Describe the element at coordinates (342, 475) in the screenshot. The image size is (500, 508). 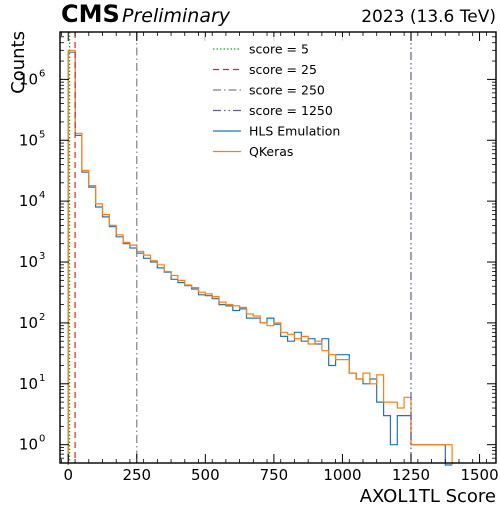
I see `x-tick-label: 1000` at that location.